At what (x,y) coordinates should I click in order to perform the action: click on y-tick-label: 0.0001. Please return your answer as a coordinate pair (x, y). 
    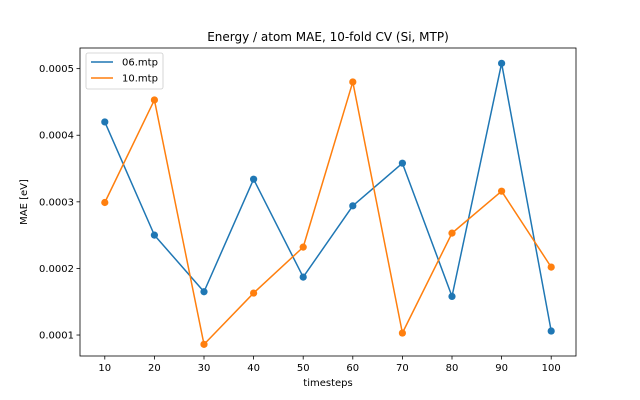
    Looking at the image, I should click on (56, 336).